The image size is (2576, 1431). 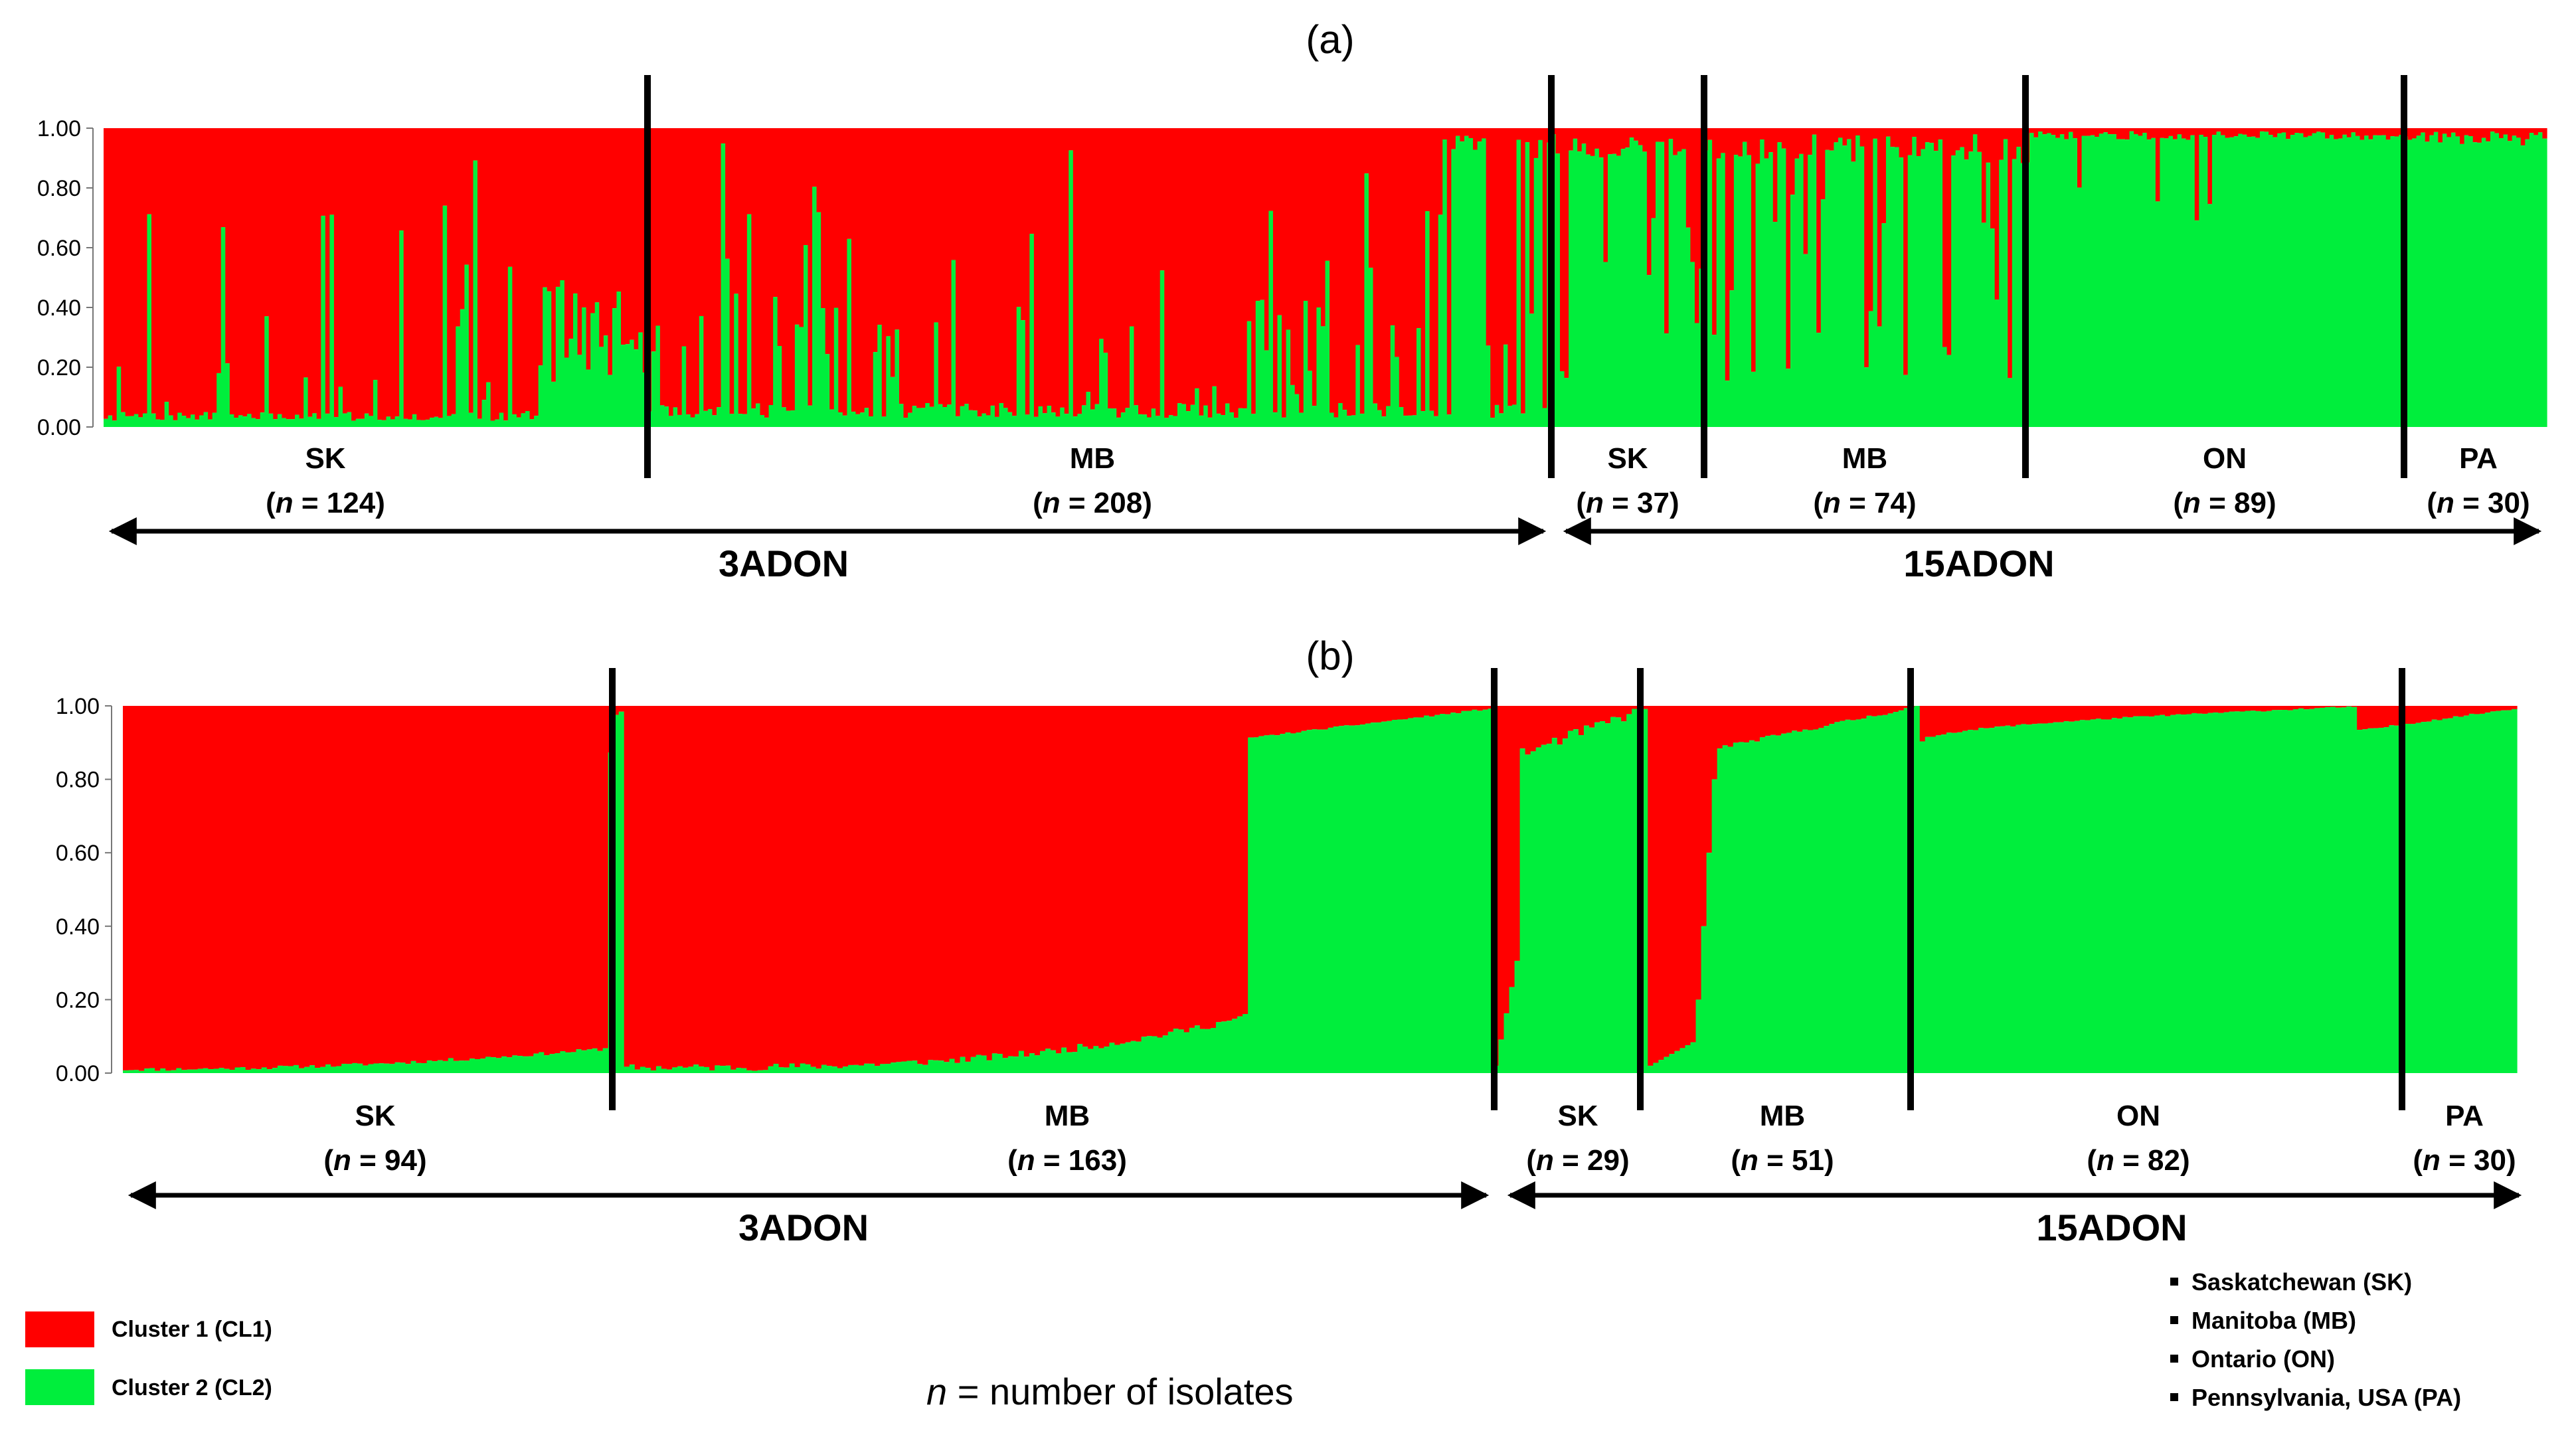 What do you see at coordinates (1330, 656) in the screenshot?
I see `panel-b-label: (b)` at bounding box center [1330, 656].